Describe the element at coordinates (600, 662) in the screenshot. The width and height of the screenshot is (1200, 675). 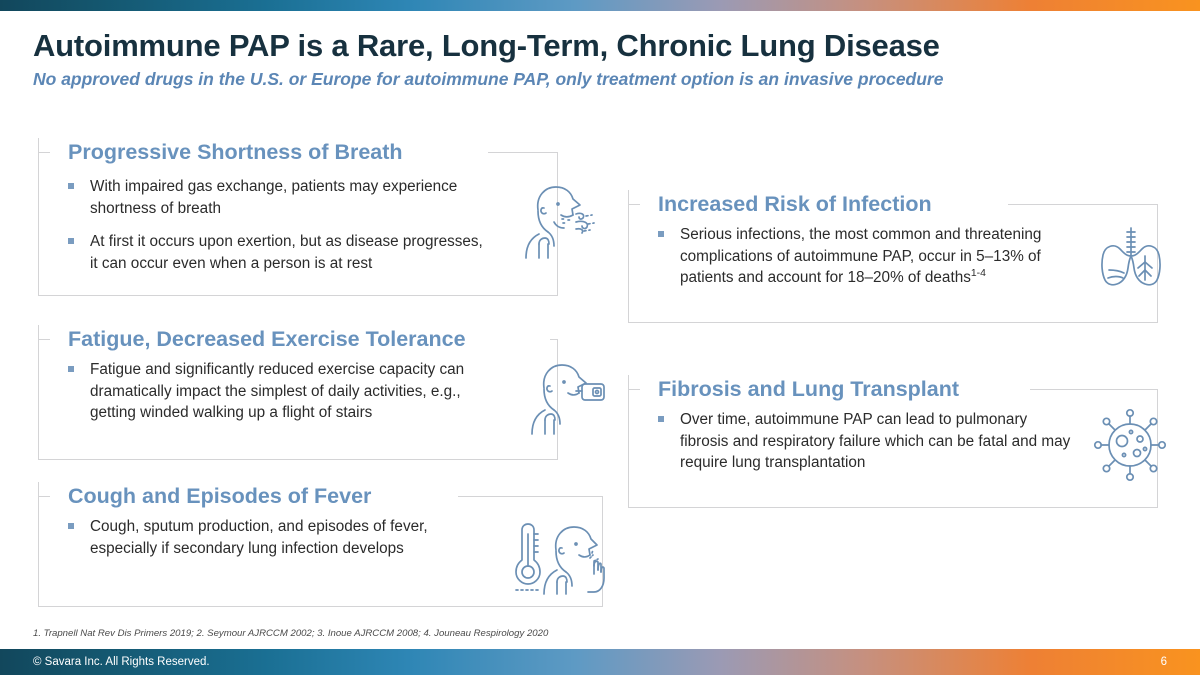
I see `footer-bar: © Savara Inc. All Rights Reserved. 6` at that location.